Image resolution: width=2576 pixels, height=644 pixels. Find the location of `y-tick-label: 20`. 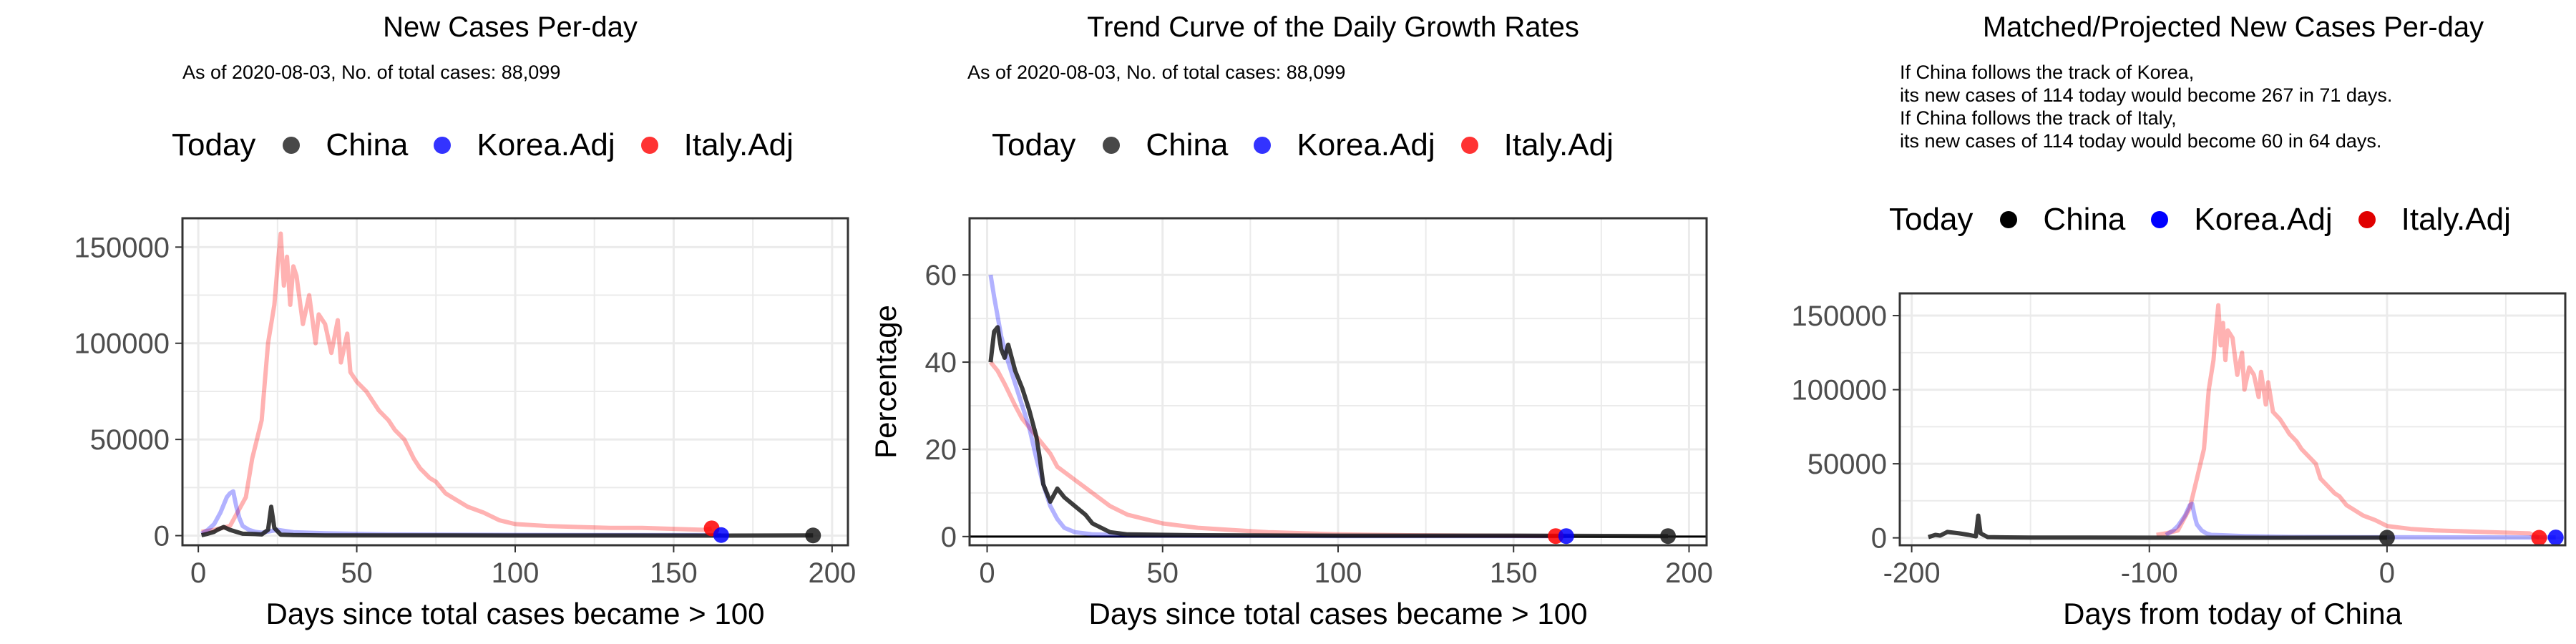

y-tick-label: 20 is located at coordinates (941, 450).